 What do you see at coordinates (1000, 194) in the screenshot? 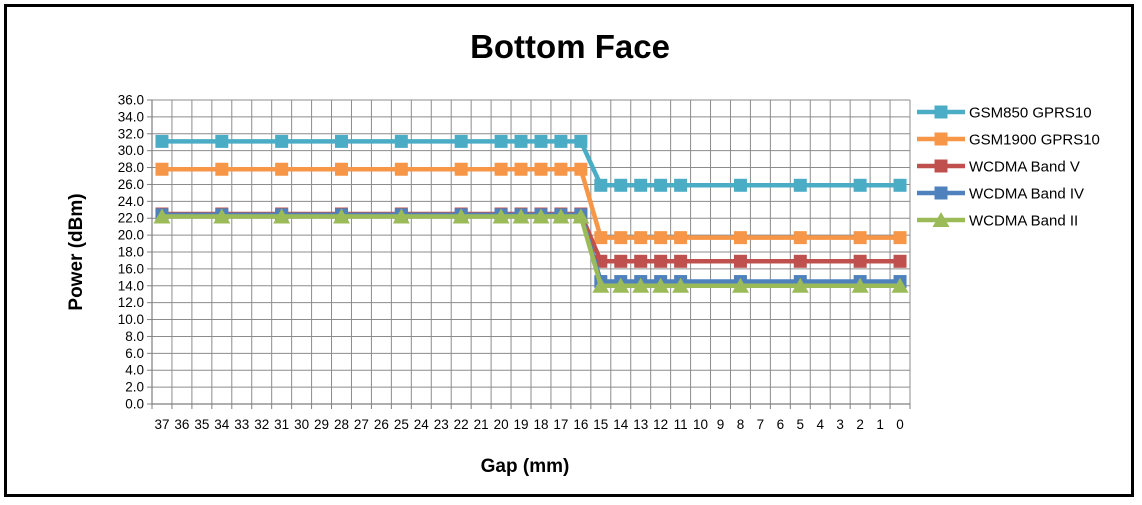
I see `legend-item: WCDMA Band IV` at bounding box center [1000, 194].